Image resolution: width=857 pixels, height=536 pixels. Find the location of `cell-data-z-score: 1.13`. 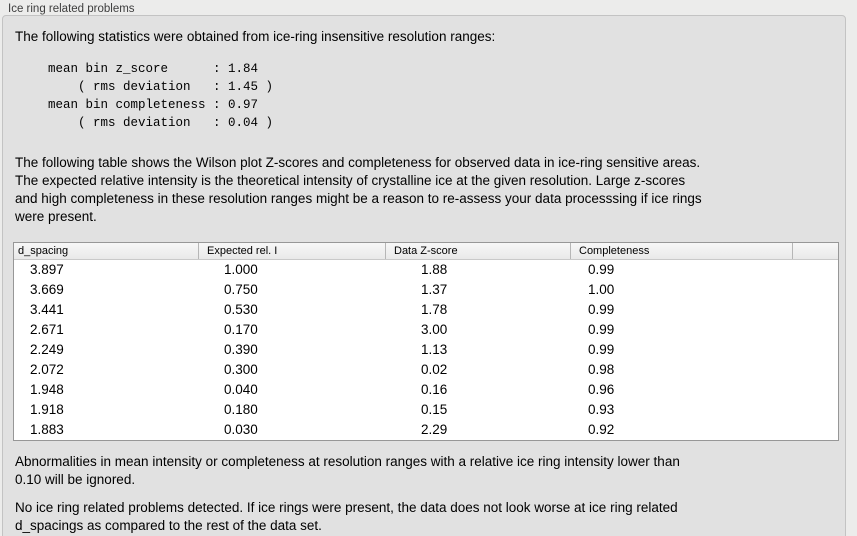

cell-data-z-score: 1.13 is located at coordinates (434, 349).